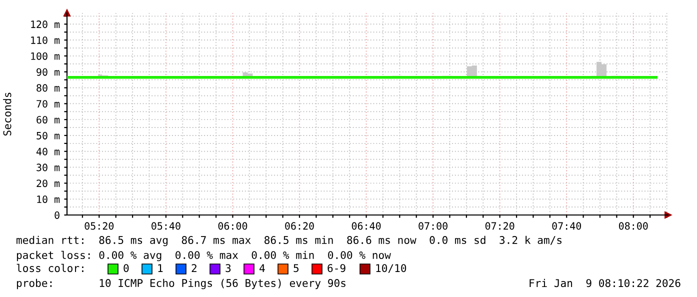 This screenshot has height=297, width=697. Describe the element at coordinates (48, 72) in the screenshot. I see `y-tick-label: 90 m` at that location.